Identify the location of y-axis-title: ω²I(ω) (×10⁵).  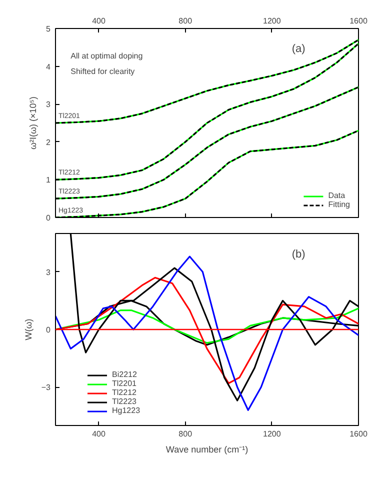
(33, 123).